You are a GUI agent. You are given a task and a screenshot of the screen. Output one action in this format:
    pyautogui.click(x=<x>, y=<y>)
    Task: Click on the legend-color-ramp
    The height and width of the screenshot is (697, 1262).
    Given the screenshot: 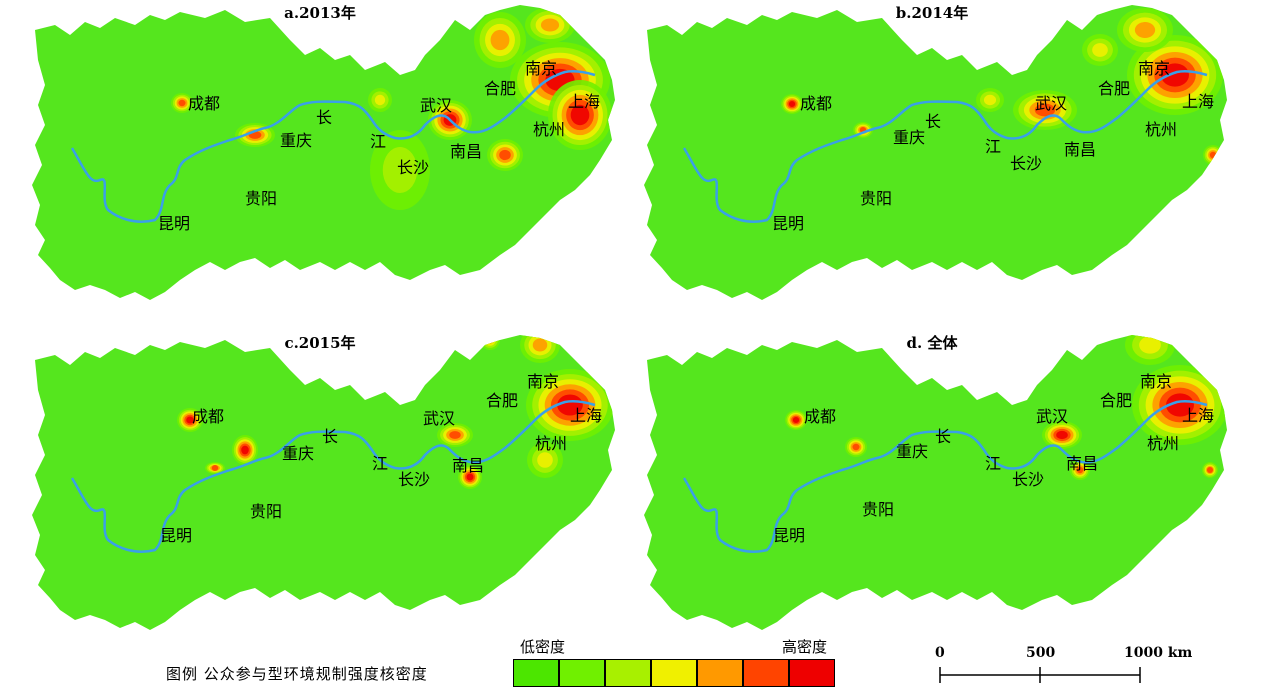 What is the action you would take?
    pyautogui.click(x=674, y=673)
    